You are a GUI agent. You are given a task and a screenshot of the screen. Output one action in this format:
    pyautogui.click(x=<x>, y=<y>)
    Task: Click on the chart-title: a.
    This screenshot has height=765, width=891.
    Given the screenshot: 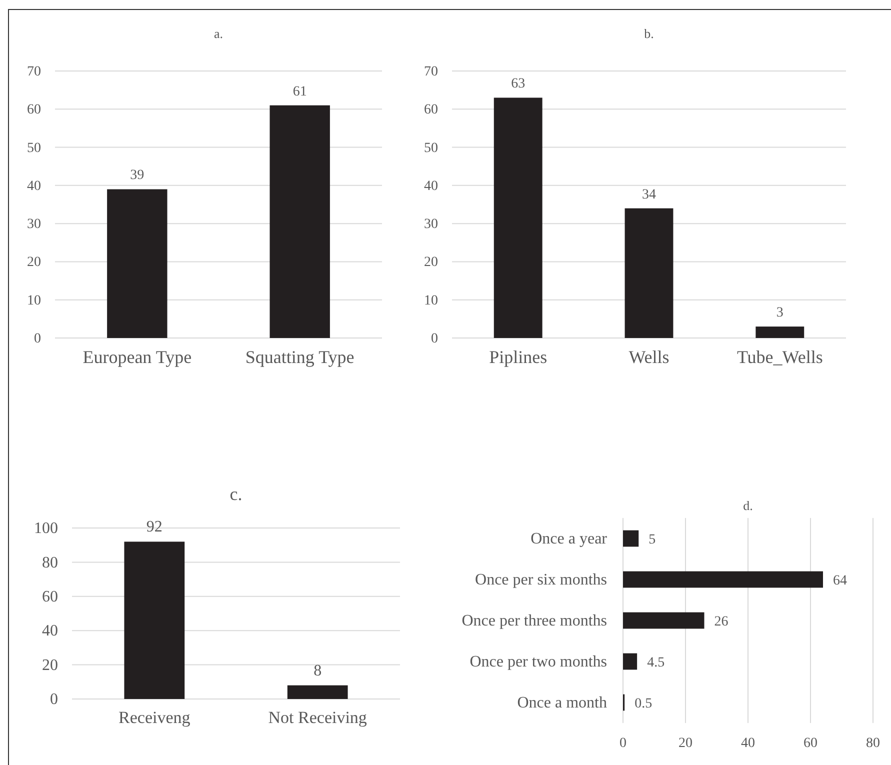 What is the action you would take?
    pyautogui.click(x=219, y=33)
    